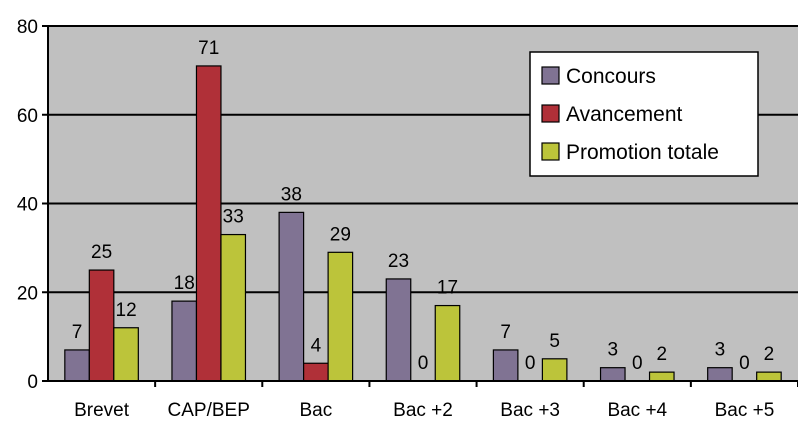 Image resolution: width=798 pixels, height=423 pixels. I want to click on legend: Concours Avancement Promotion totale, so click(644, 114).